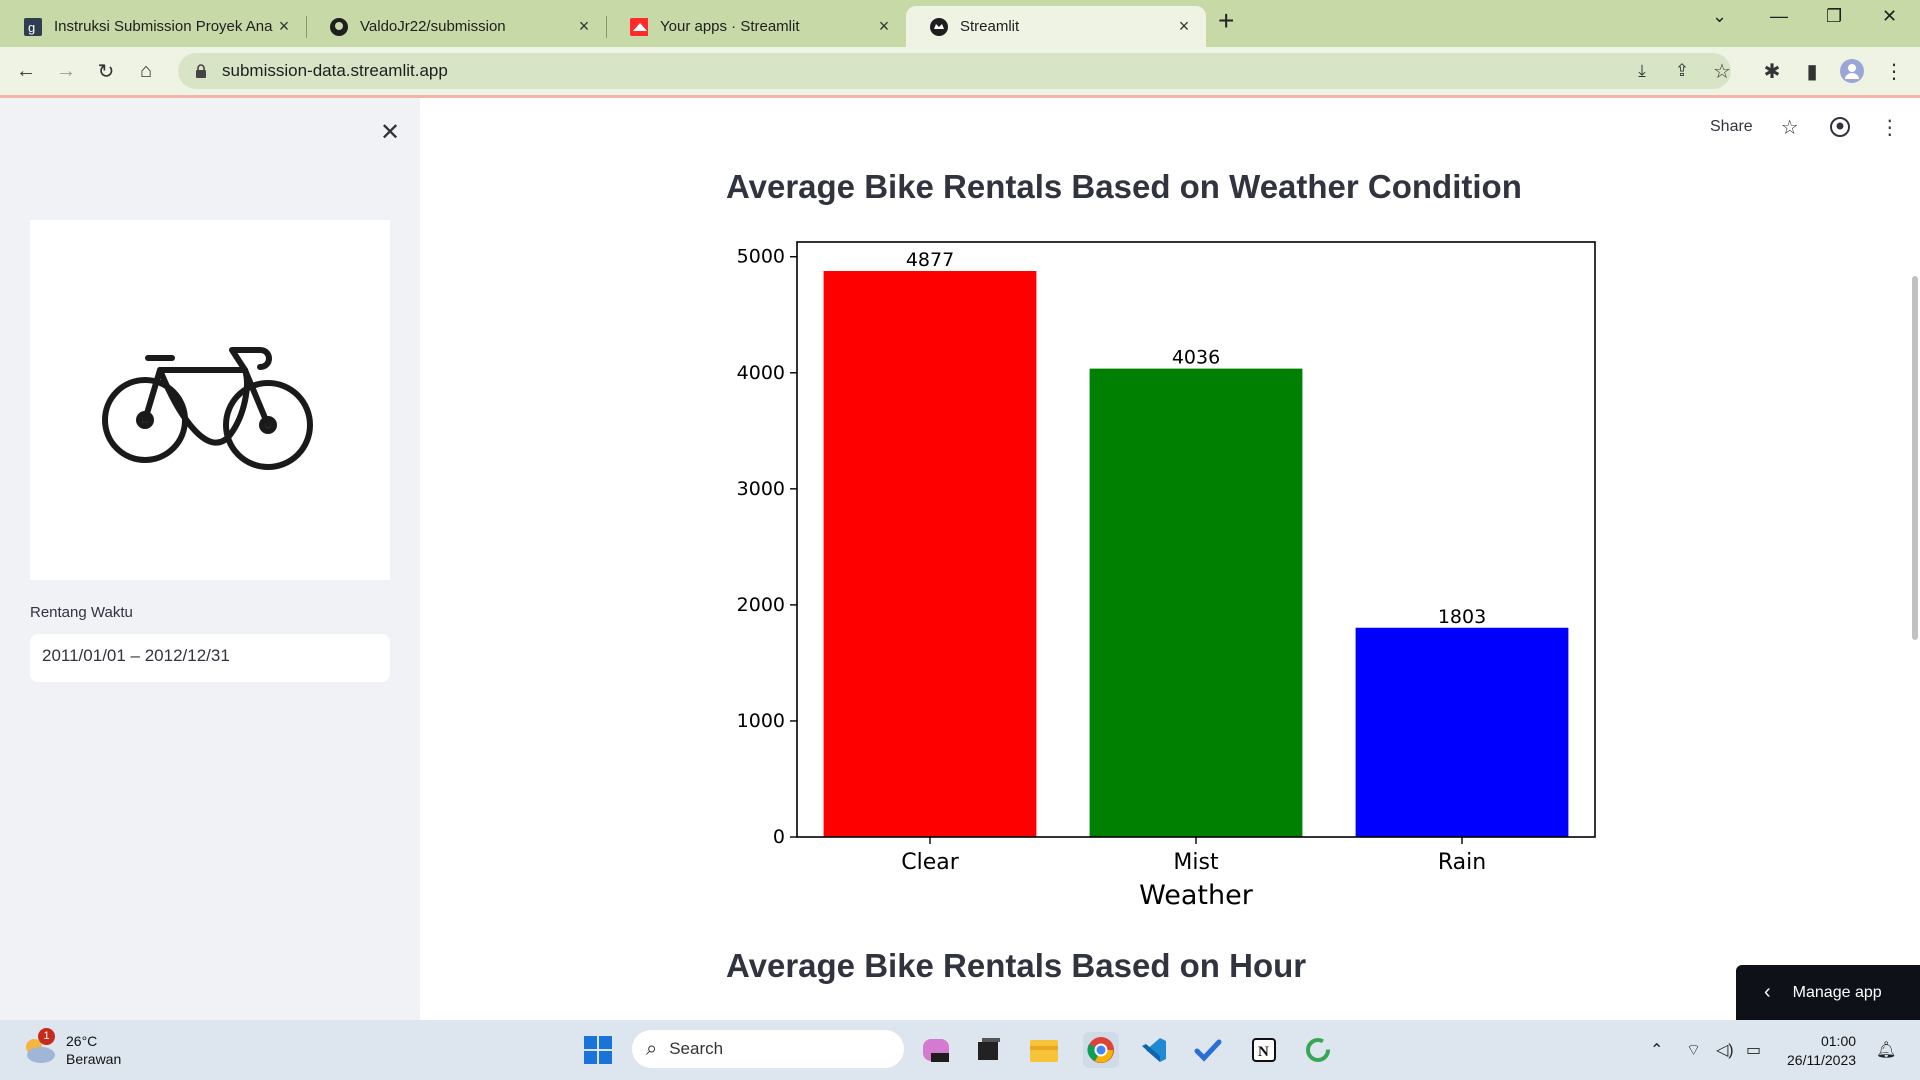  I want to click on svg-text: g, so click(31, 27).